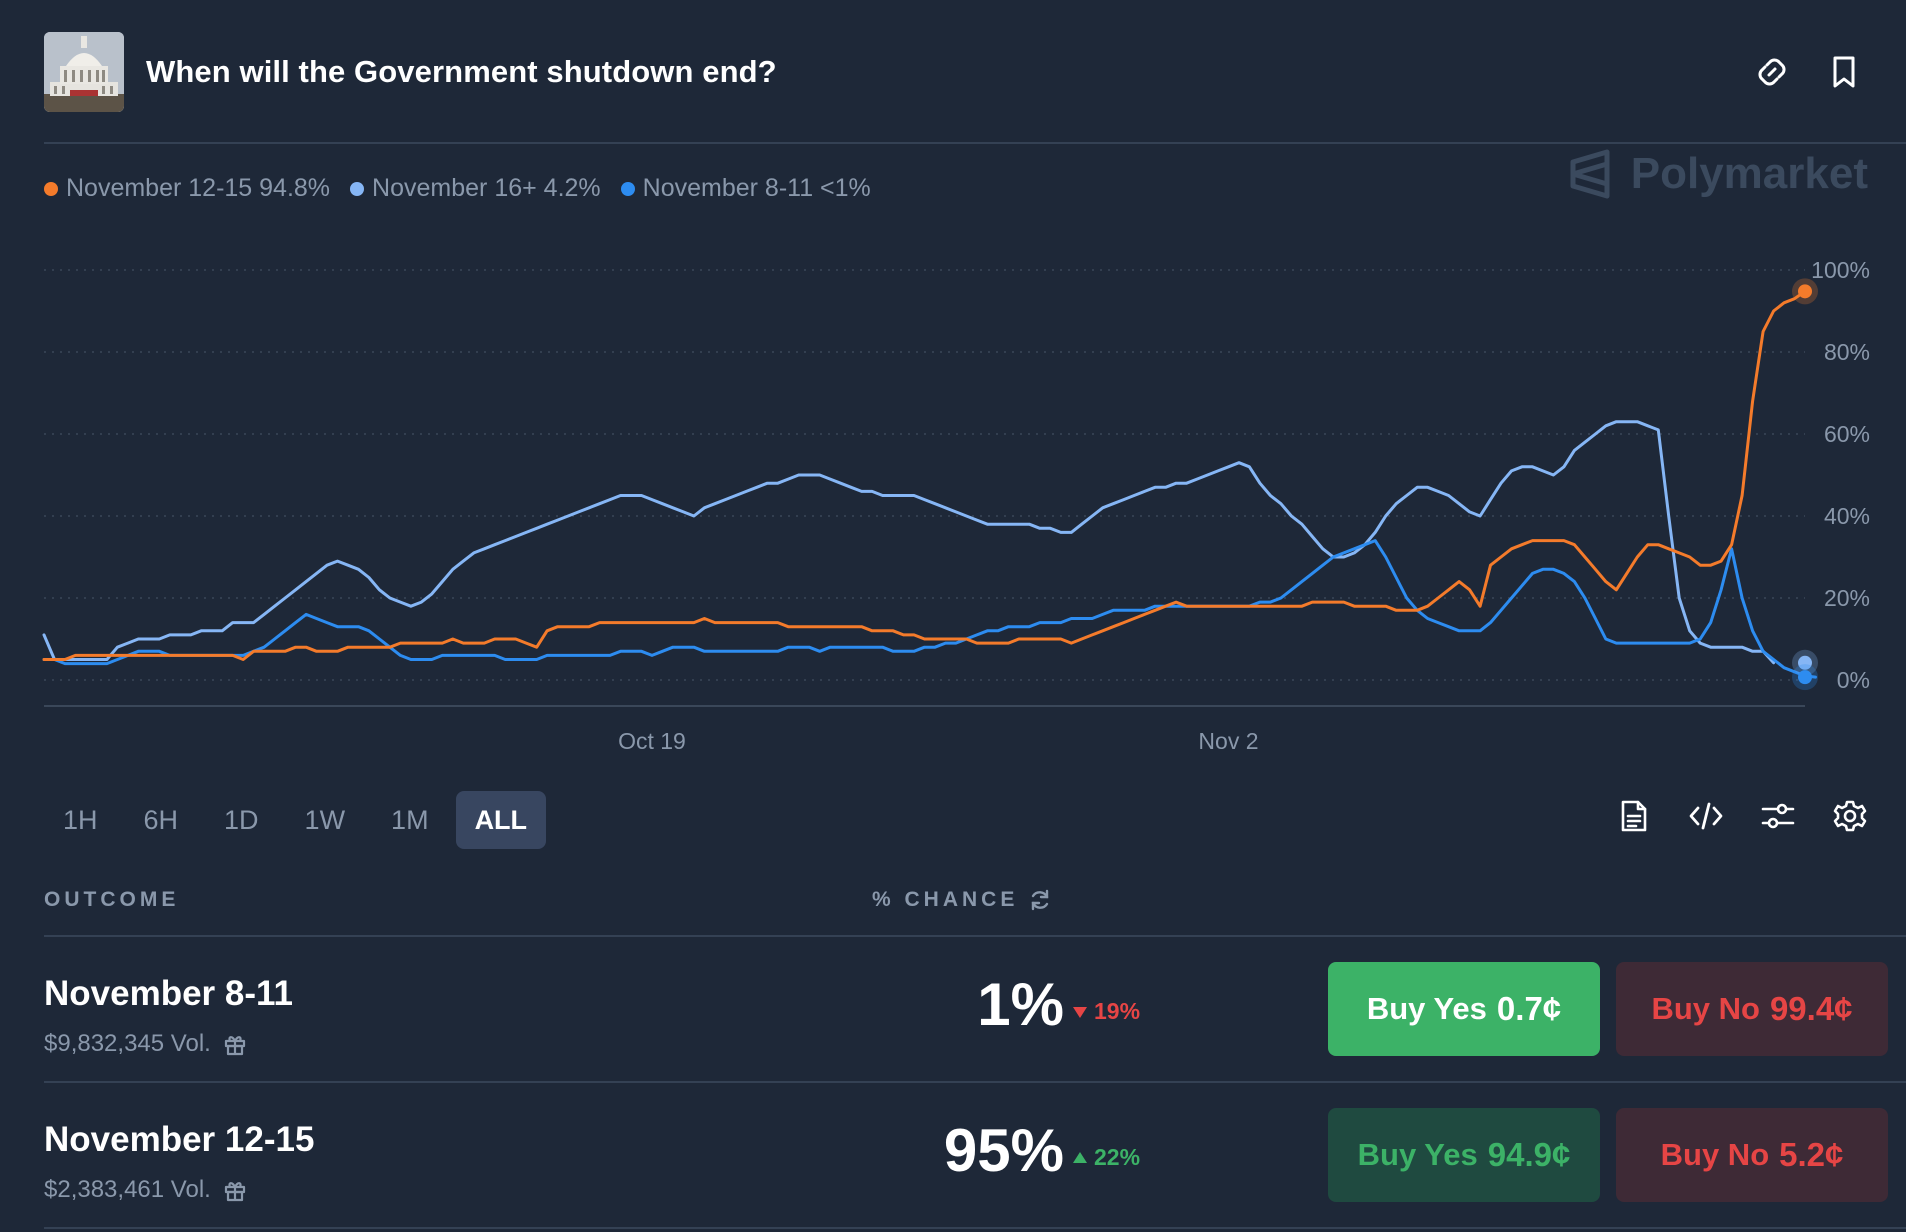 This screenshot has height=1232, width=1906. What do you see at coordinates (652, 741) in the screenshot?
I see `x-tick-label: Oct 19` at bounding box center [652, 741].